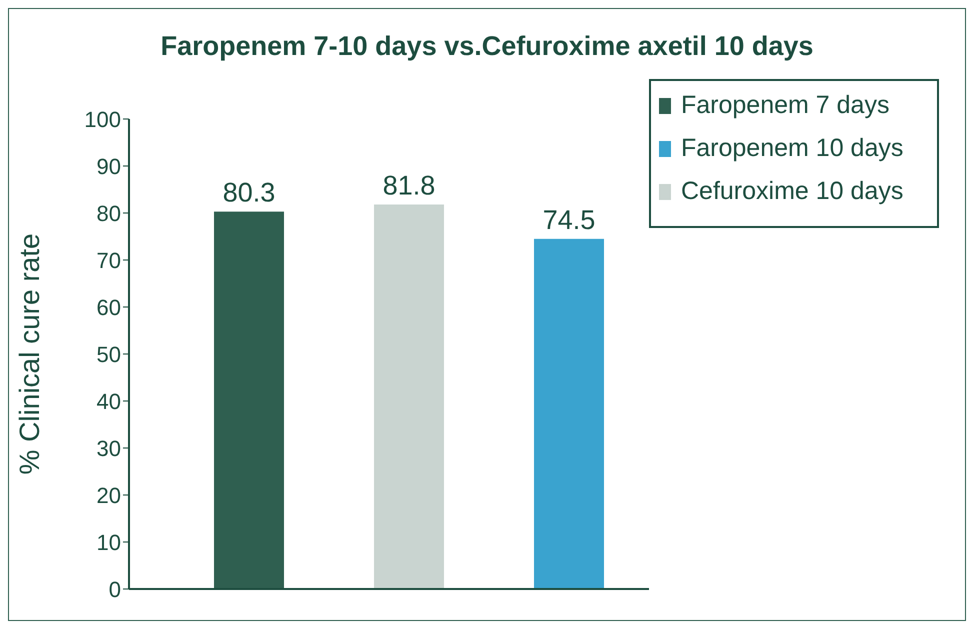 The width and height of the screenshot is (974, 629). What do you see at coordinates (108, 307) in the screenshot?
I see `y-tick-label: 60` at bounding box center [108, 307].